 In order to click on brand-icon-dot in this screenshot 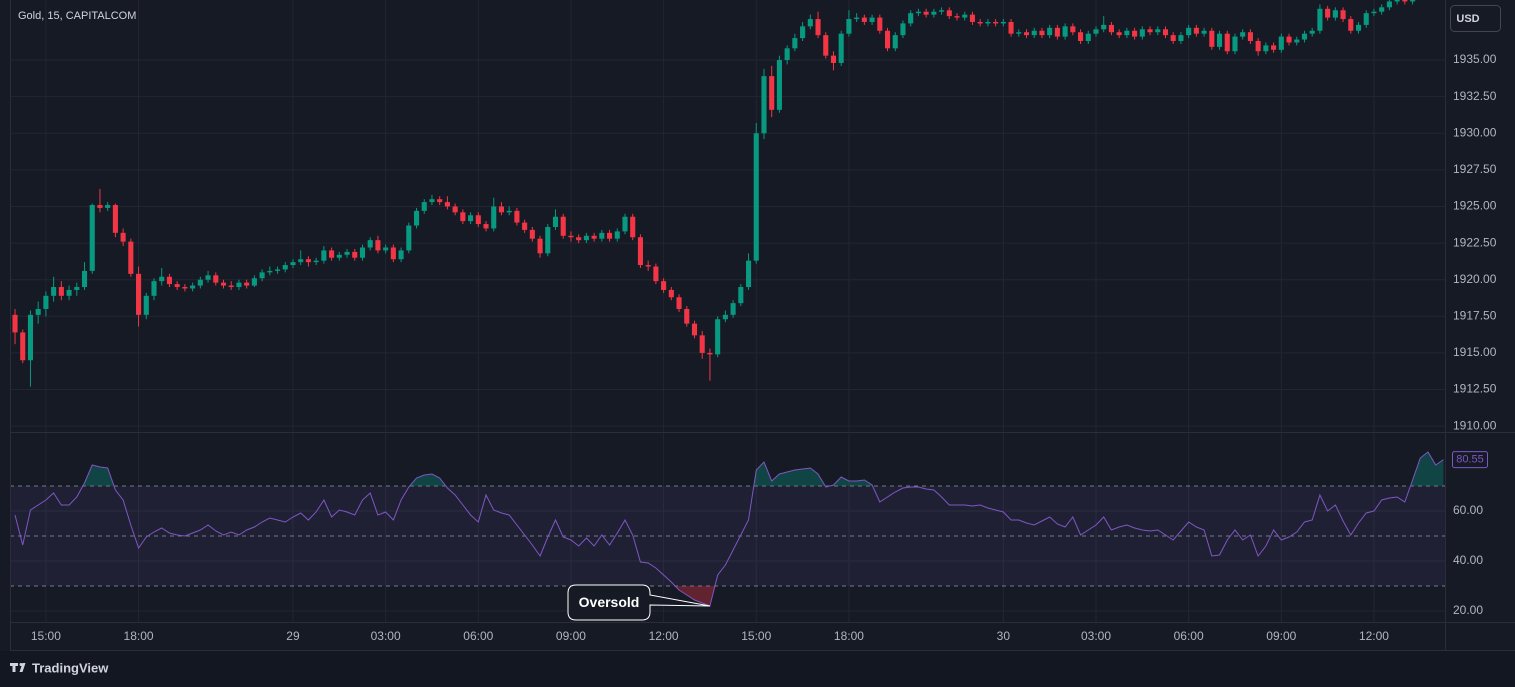, I will do `click(21, 664)`.